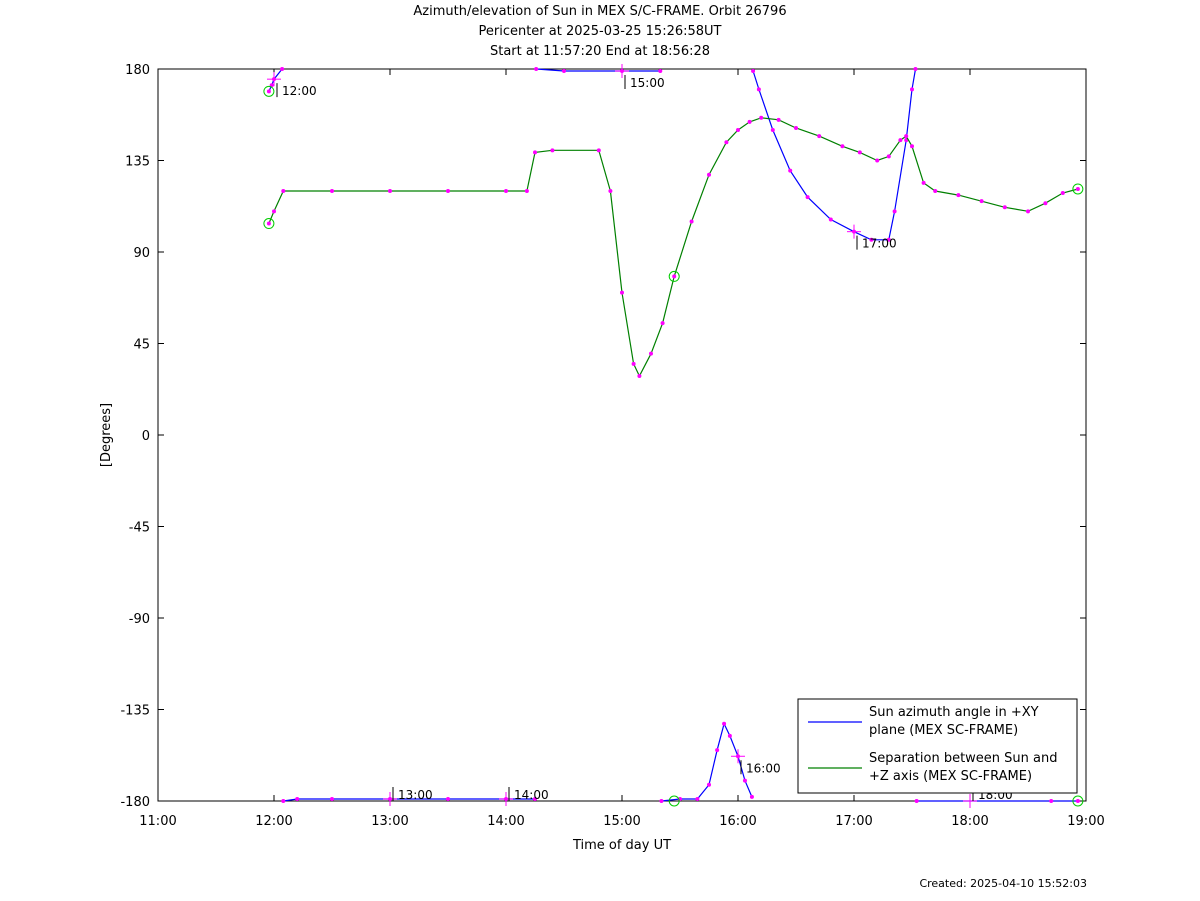 The width and height of the screenshot is (1200, 901). What do you see at coordinates (273, 821) in the screenshot?
I see `x-tick-label: 12:00` at bounding box center [273, 821].